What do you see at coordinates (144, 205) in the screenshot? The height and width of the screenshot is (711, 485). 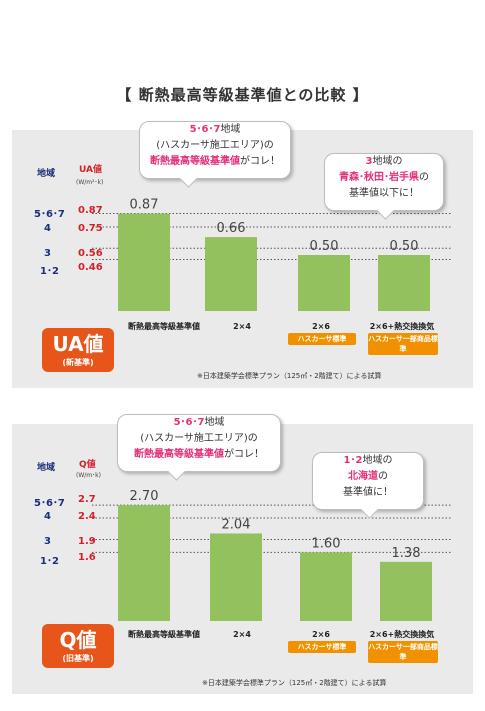 I see `bar-value-label: 0.87` at bounding box center [144, 205].